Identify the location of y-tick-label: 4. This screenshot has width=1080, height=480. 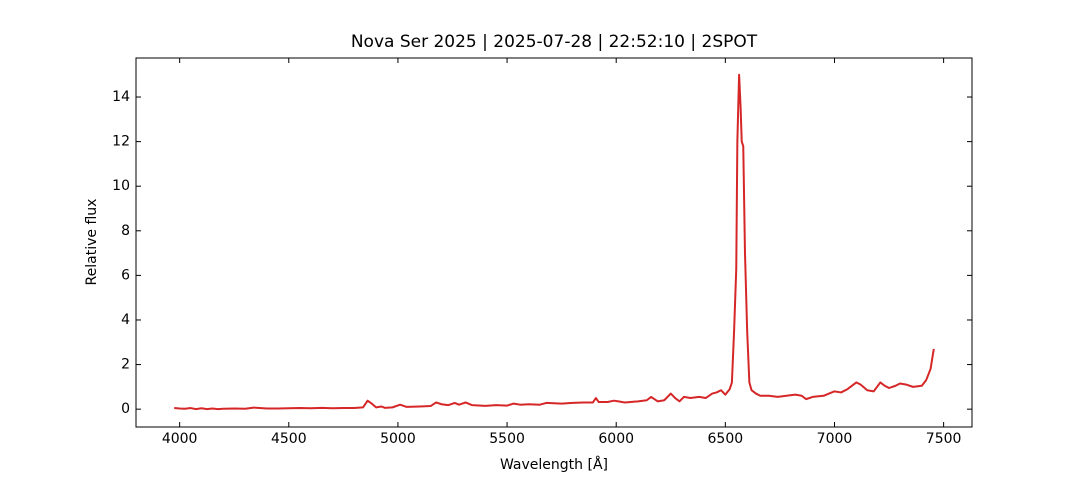
(125, 320).